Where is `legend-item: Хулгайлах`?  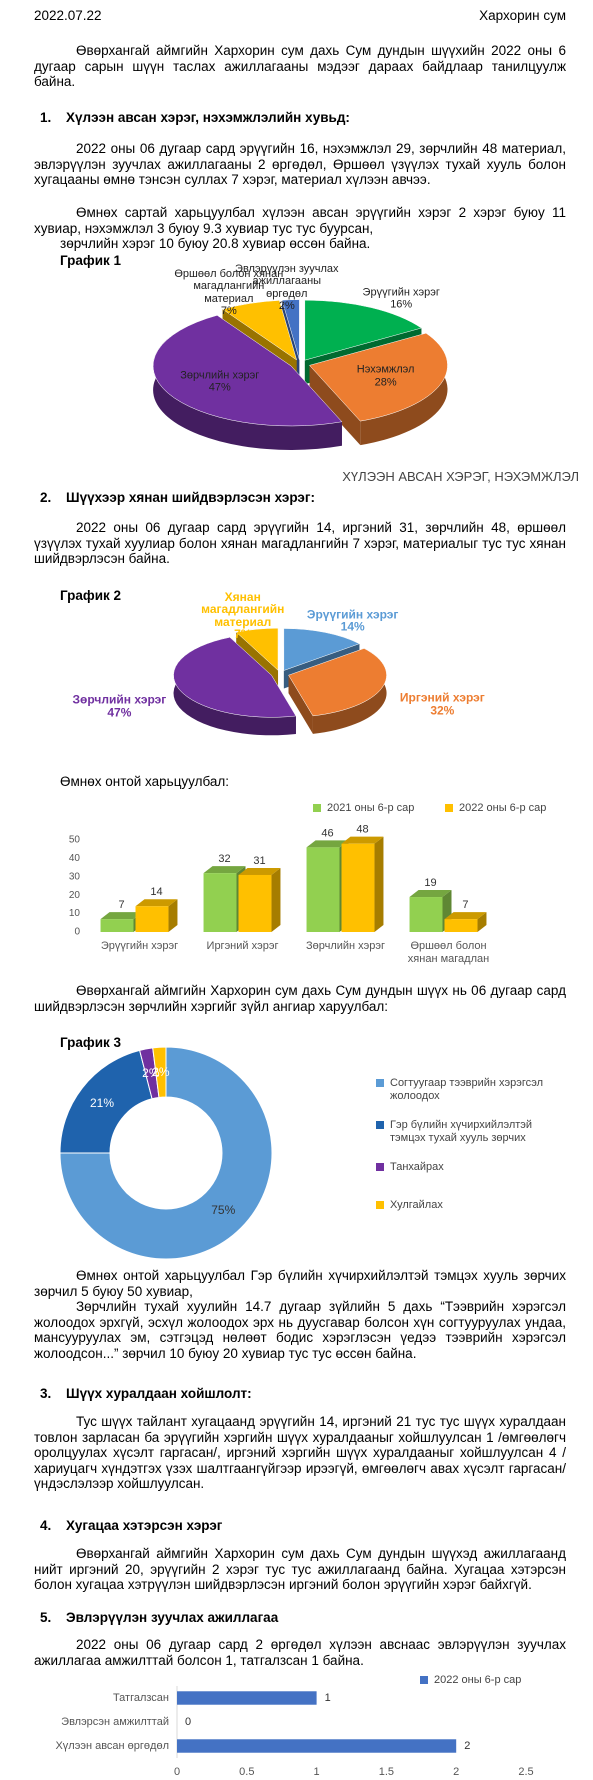 legend-item: Хулгайлах is located at coordinates (471, 1205).